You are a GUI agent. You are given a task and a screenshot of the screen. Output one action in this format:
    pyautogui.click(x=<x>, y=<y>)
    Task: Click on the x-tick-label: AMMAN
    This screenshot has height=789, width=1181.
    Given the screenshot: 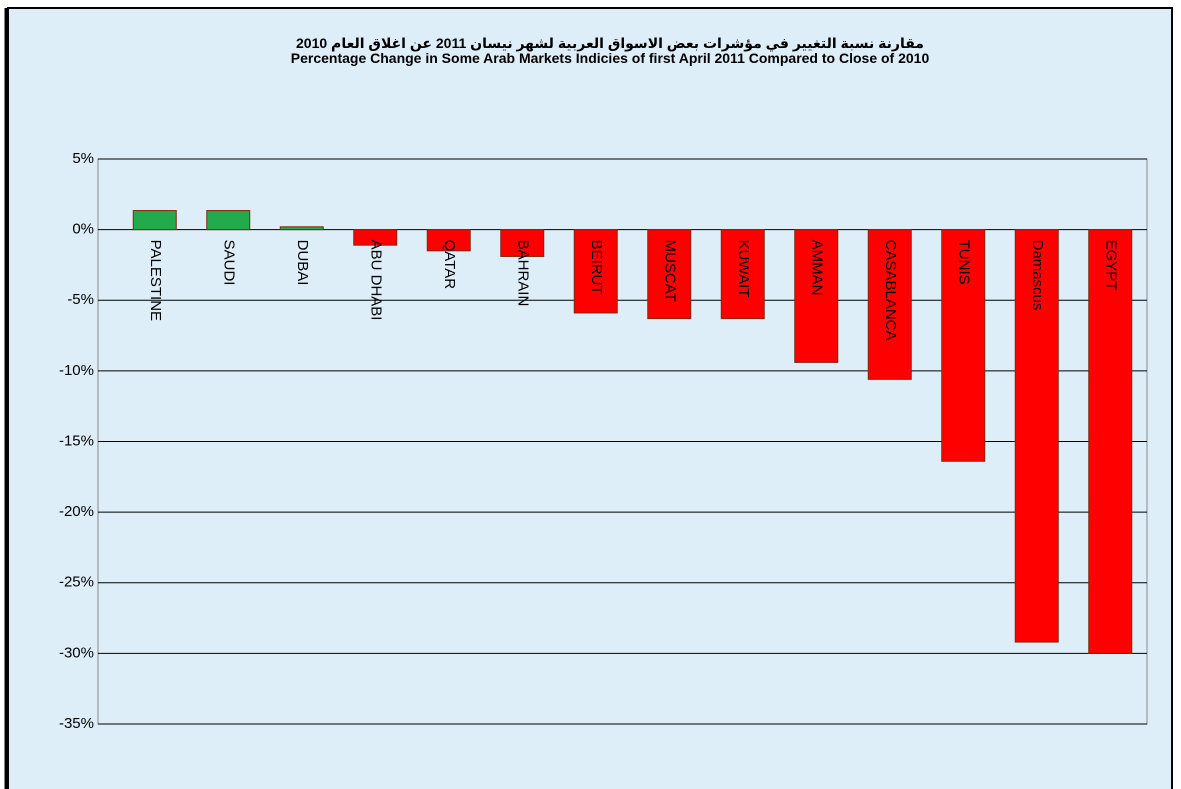 What is the action you would take?
    pyautogui.click(x=816, y=268)
    